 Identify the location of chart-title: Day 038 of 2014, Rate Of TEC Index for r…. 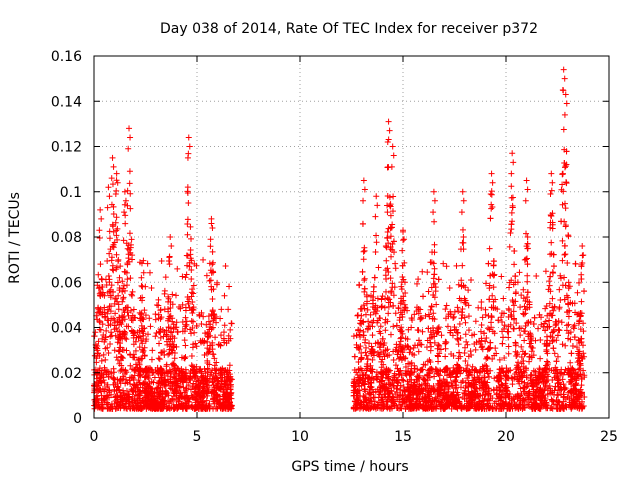
(349, 29).